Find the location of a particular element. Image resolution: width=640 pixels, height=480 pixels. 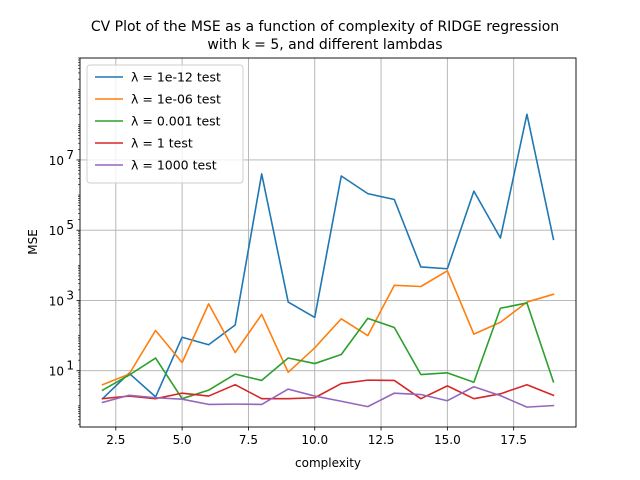

chart-title-line2: with k = 5, and different lambdas is located at coordinates (324, 45).